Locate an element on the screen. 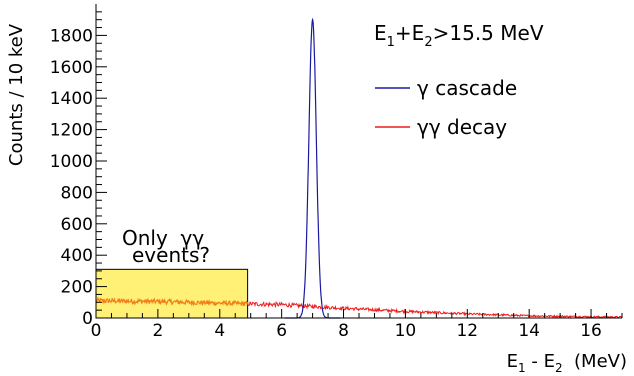 The height and width of the screenshot is (376, 634). y-tick-label: 1000 is located at coordinates (71, 162).